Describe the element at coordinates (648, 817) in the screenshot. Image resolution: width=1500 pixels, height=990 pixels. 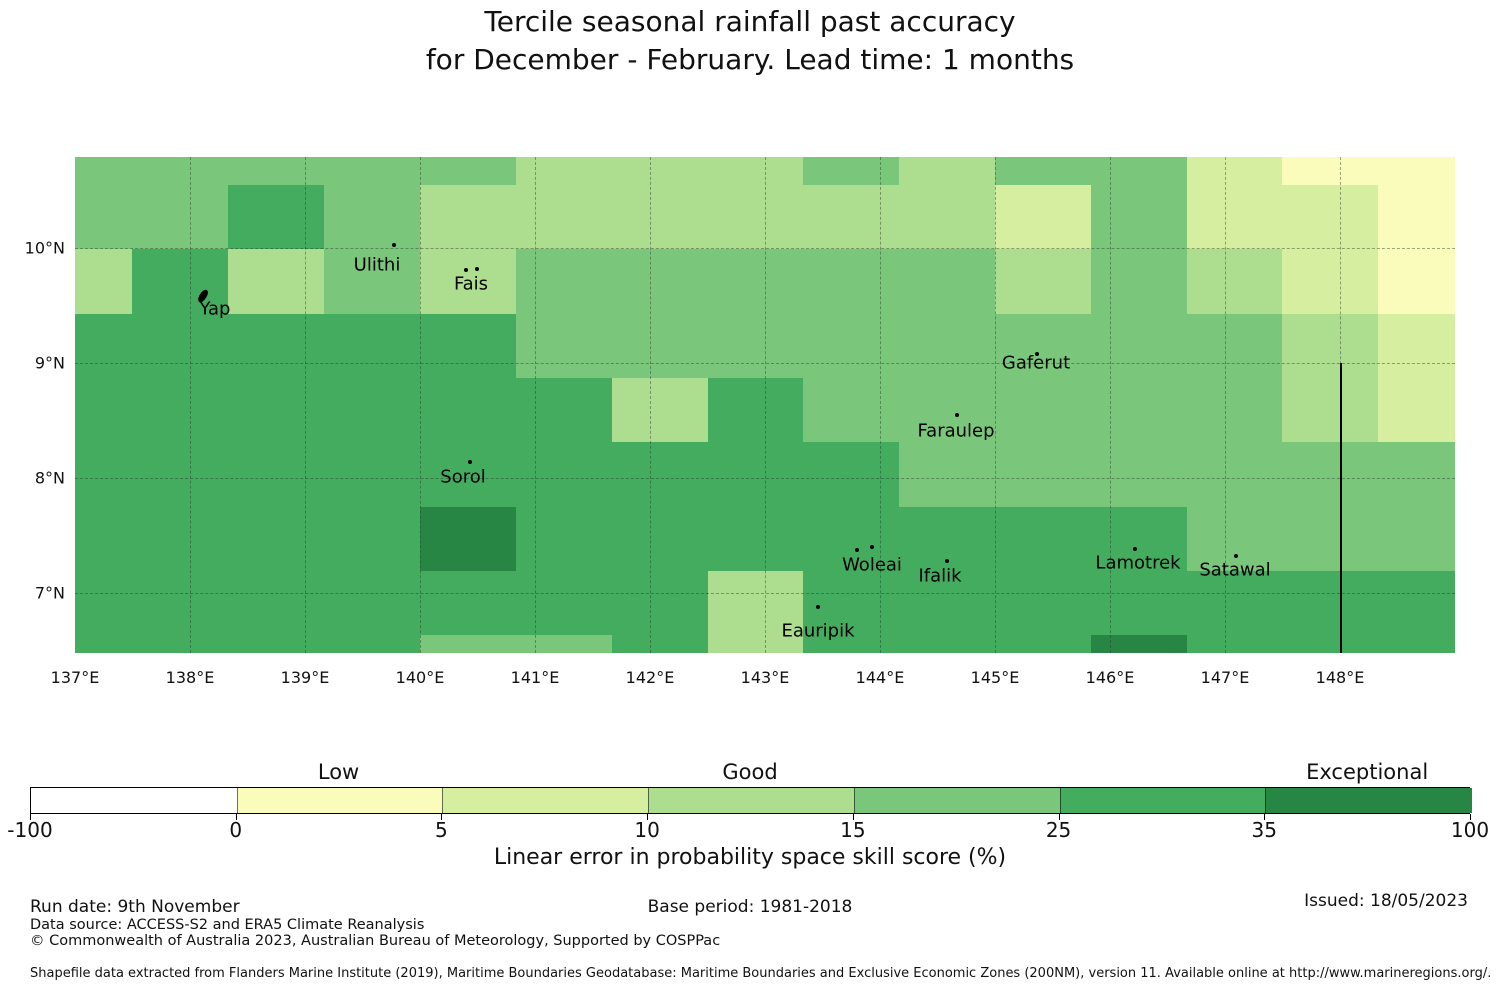
I see `colorbar-tick` at that location.